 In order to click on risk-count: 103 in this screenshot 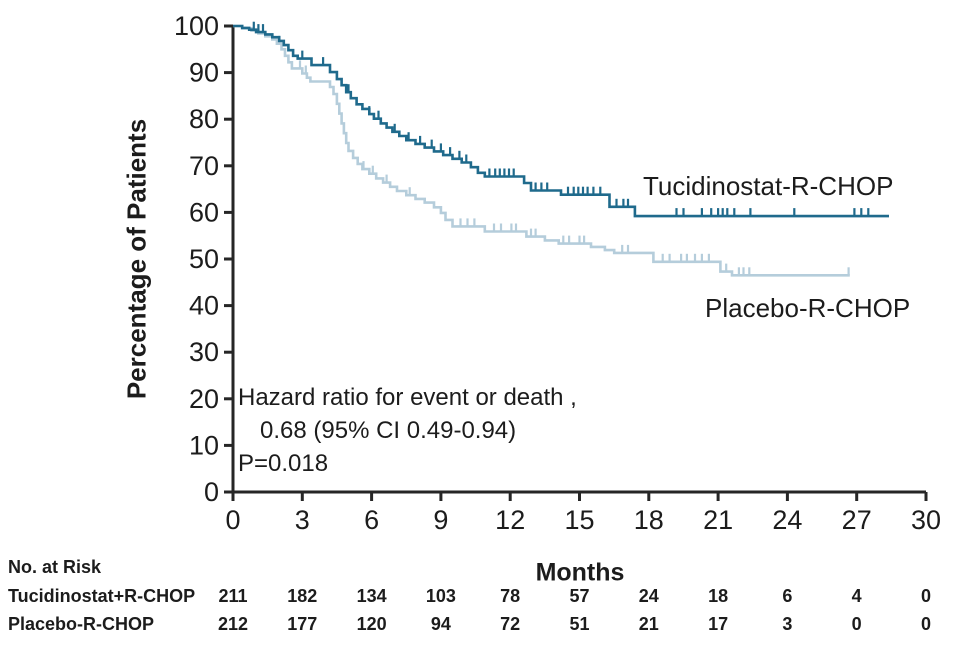, I will do `click(440, 596)`.